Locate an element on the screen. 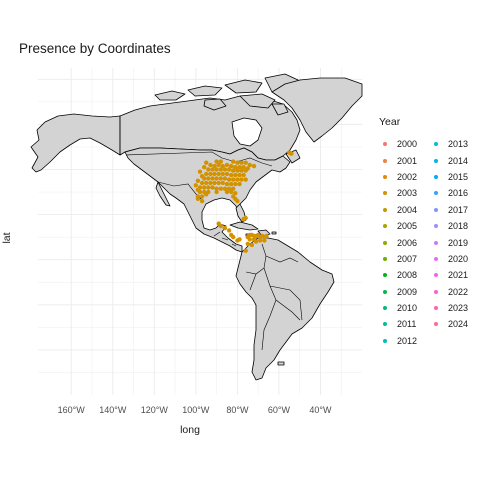  legend-label: 2002 is located at coordinates (407, 176).